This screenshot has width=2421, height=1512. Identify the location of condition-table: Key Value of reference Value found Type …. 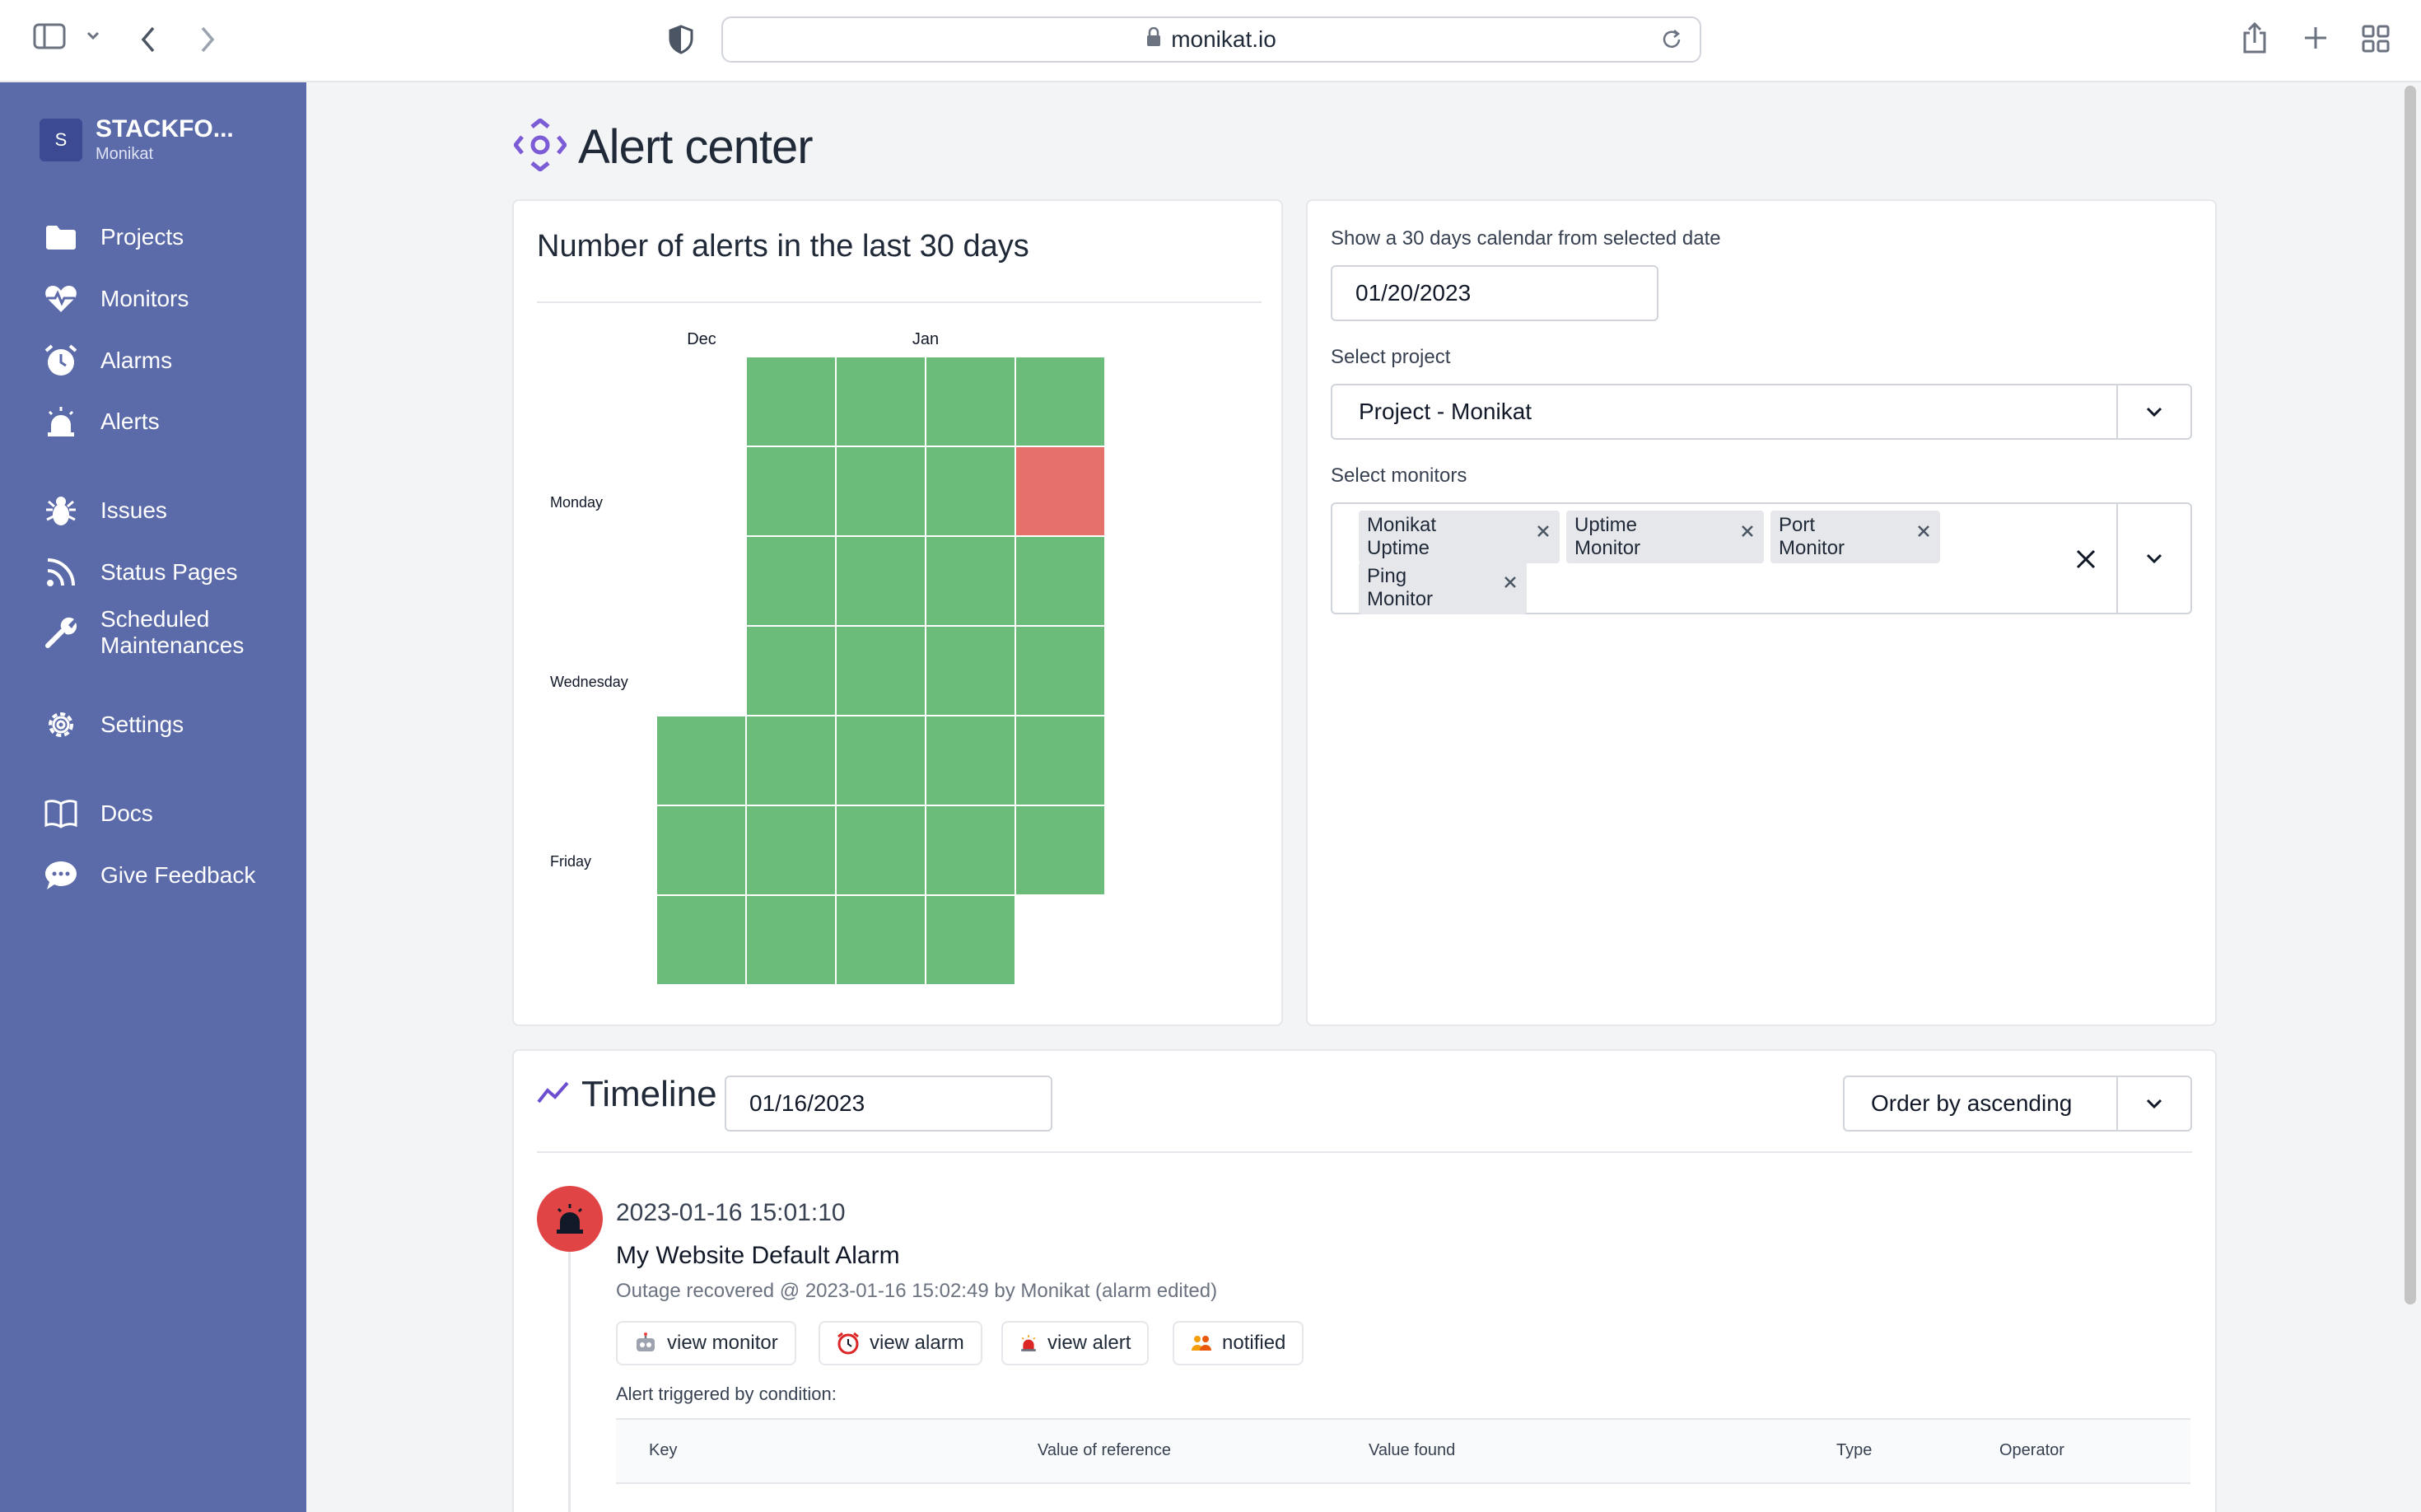
(1403, 1451).